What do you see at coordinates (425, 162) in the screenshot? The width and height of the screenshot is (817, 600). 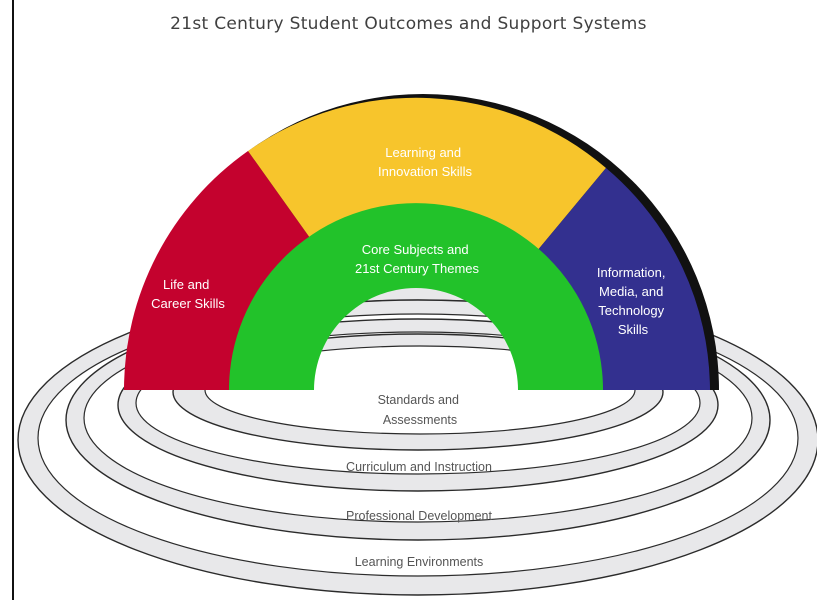 I see `label-learning-innovation: Learning and Innovation Skills` at bounding box center [425, 162].